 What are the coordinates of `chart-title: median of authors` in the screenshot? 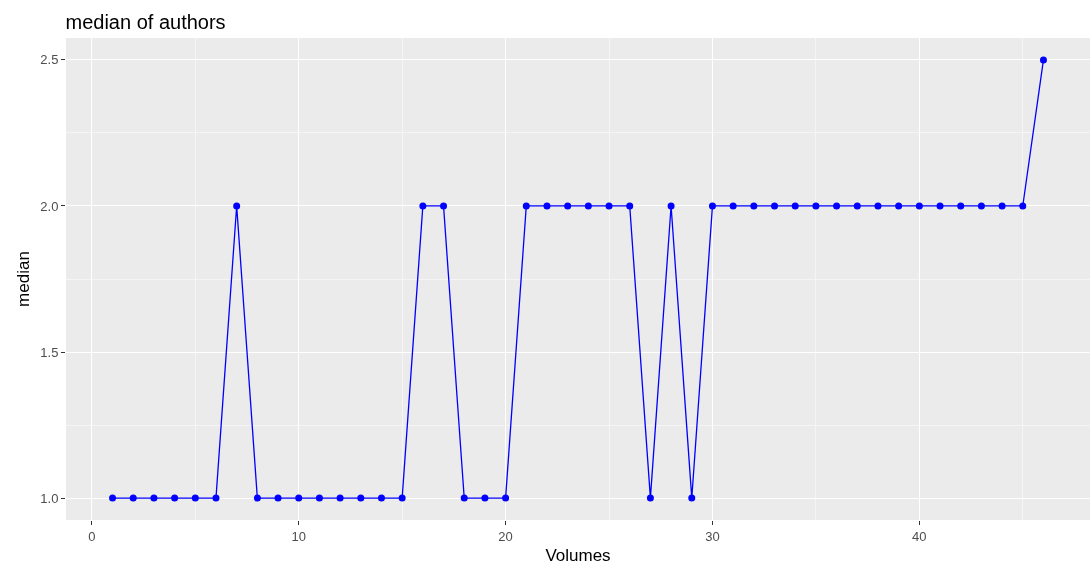 It's located at (145, 21).